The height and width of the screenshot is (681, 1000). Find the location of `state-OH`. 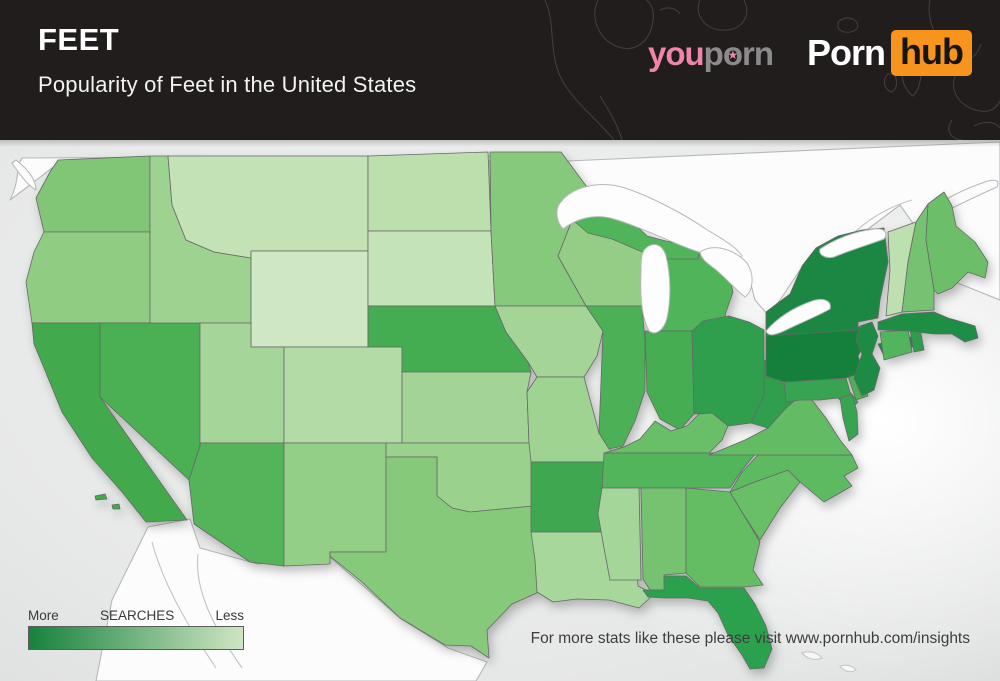

state-OH is located at coordinates (728, 371).